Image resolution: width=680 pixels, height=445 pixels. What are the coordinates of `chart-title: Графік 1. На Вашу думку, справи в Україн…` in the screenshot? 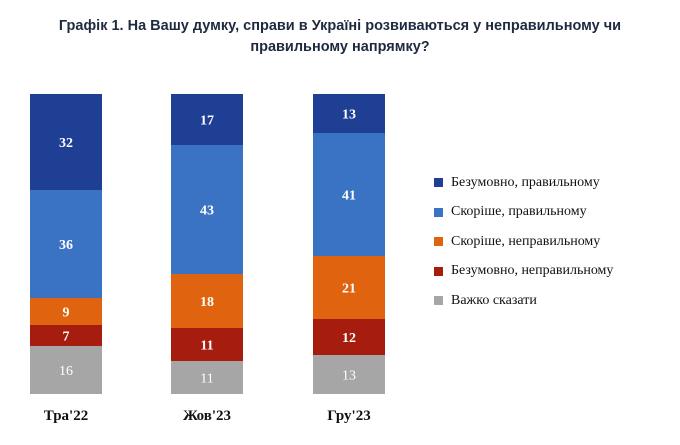 It's located at (340, 36).